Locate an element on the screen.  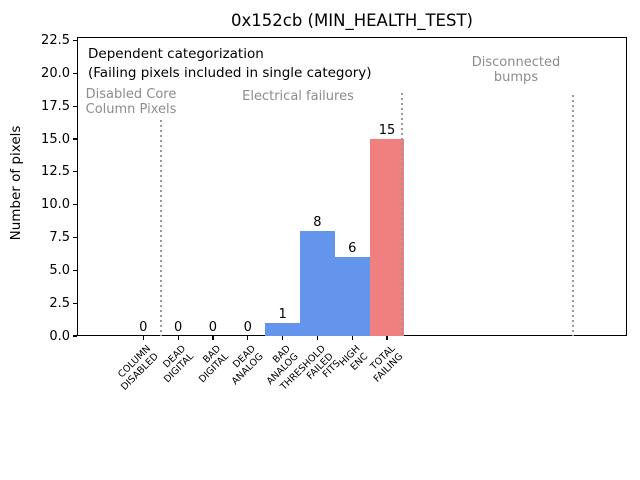
y-tick-label: 17.5 is located at coordinates (55, 106).